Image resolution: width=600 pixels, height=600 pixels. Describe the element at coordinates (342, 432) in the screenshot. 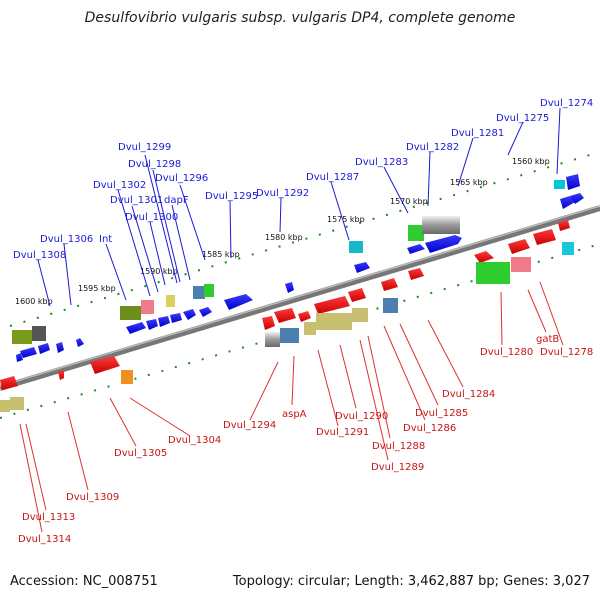

I see `gene-label: Dvul_1291` at that location.